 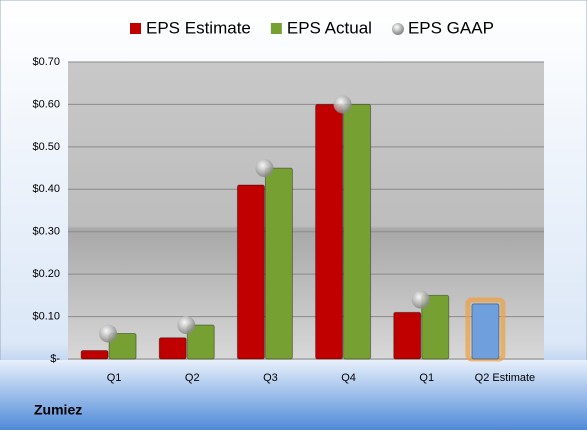 I want to click on y-tick-label: $0.10, so click(x=46, y=316).